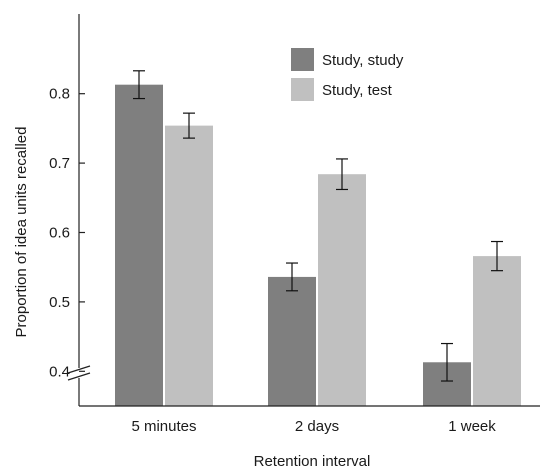 The width and height of the screenshot is (551, 474). Describe the element at coordinates (472, 426) in the screenshot. I see `x-tick-label: 1 week` at that location.